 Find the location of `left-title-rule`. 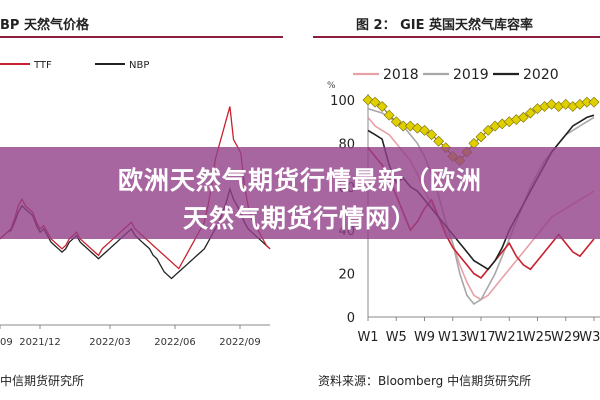

left-title-rule is located at coordinates (141, 37).